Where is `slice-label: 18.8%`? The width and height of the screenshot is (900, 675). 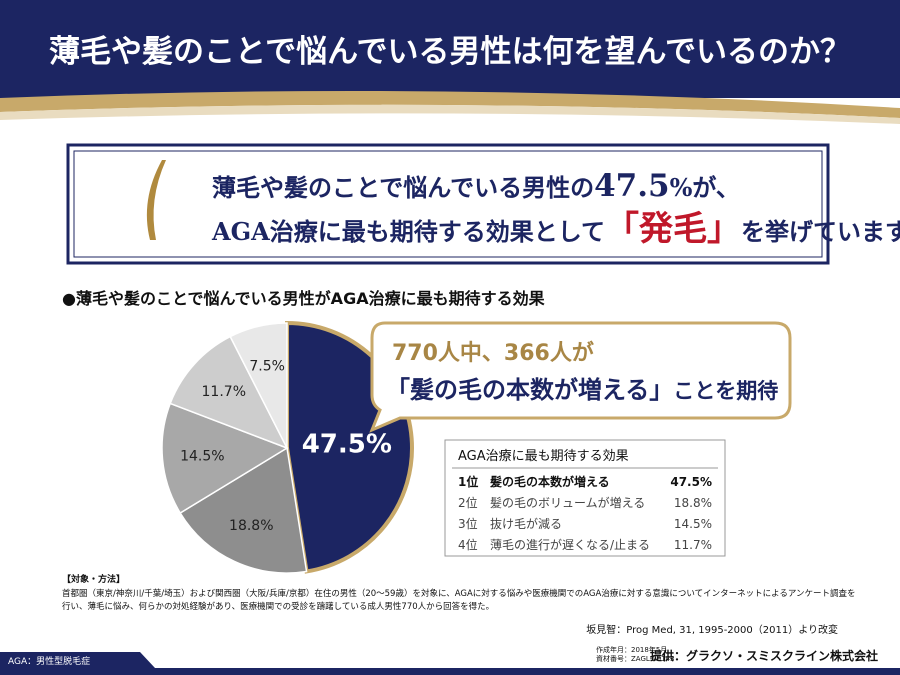
slice-label: 18.8% is located at coordinates (251, 526).